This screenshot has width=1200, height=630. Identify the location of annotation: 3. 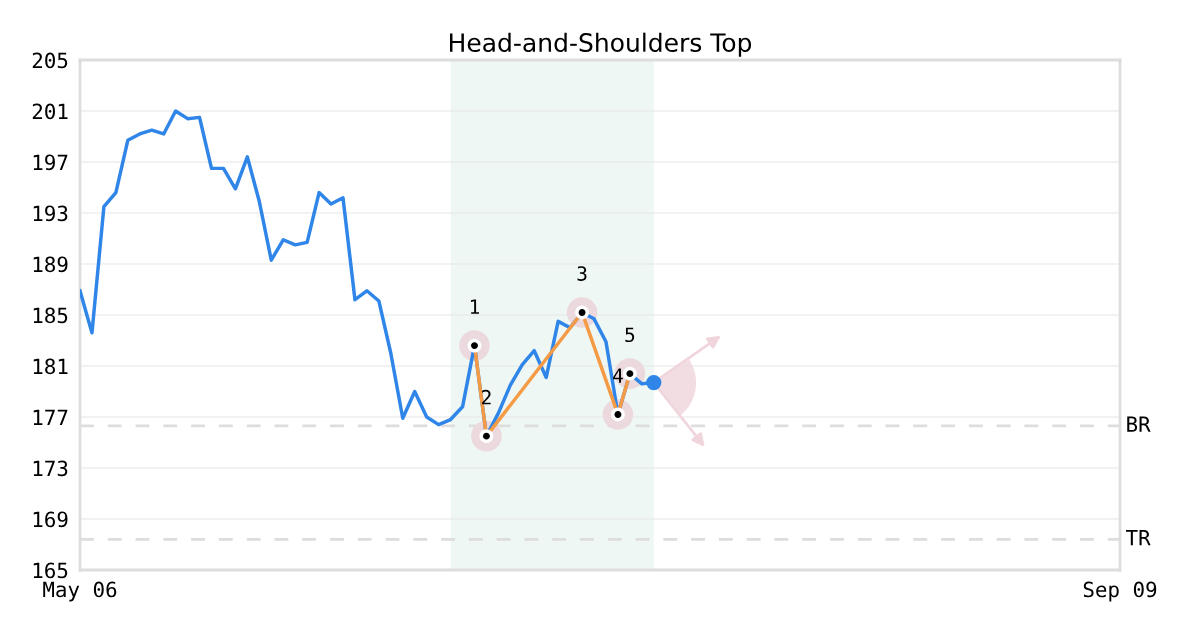
(582, 273).